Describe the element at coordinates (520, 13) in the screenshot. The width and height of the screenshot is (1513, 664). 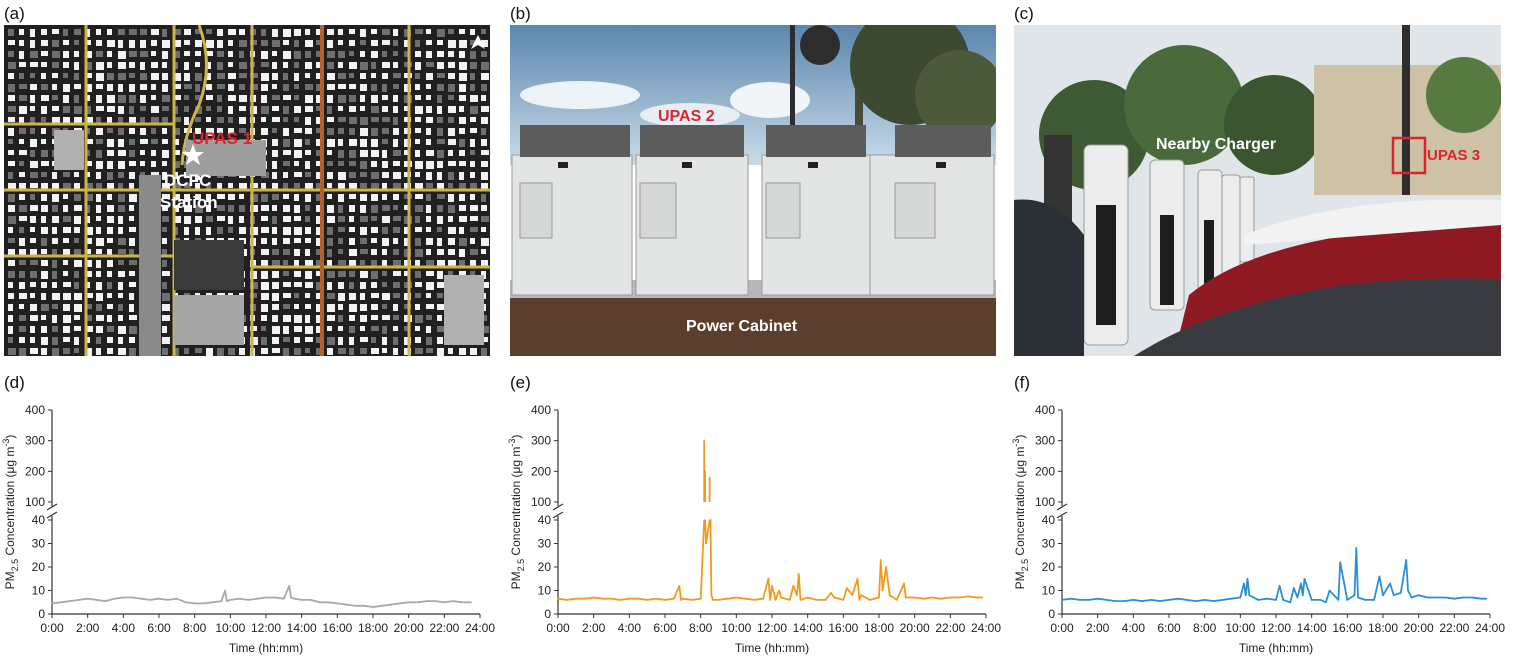
I see `panel-letter-b: (b)` at that location.